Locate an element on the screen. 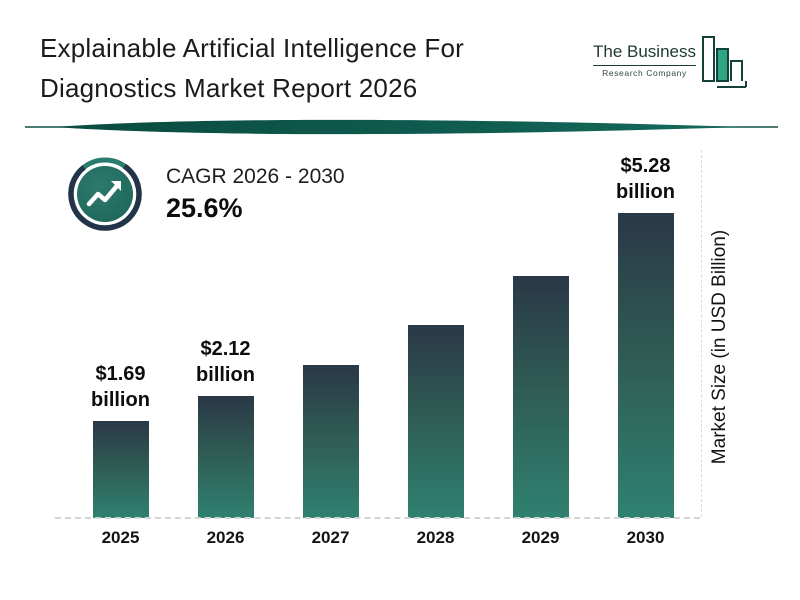  right-axis-line is located at coordinates (701, 333).